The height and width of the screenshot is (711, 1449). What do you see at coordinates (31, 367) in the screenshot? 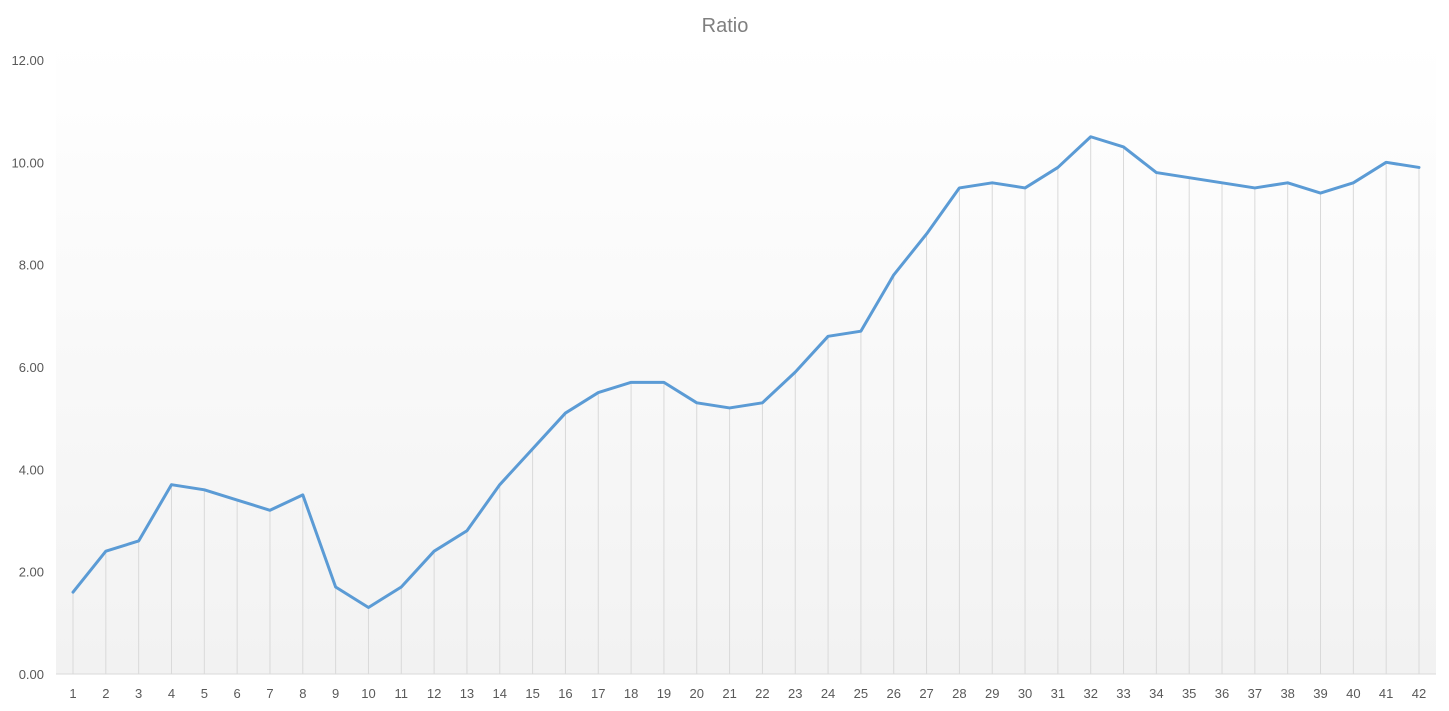
I see `y-tick-label: 6.00` at bounding box center [31, 367].